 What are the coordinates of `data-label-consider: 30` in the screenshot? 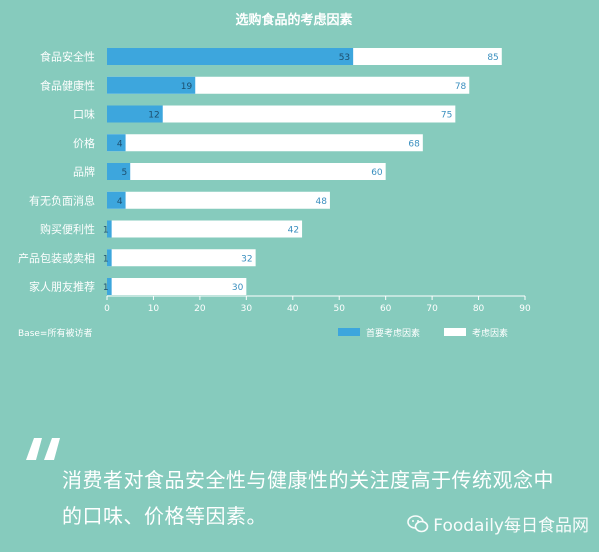 It's located at (238, 288).